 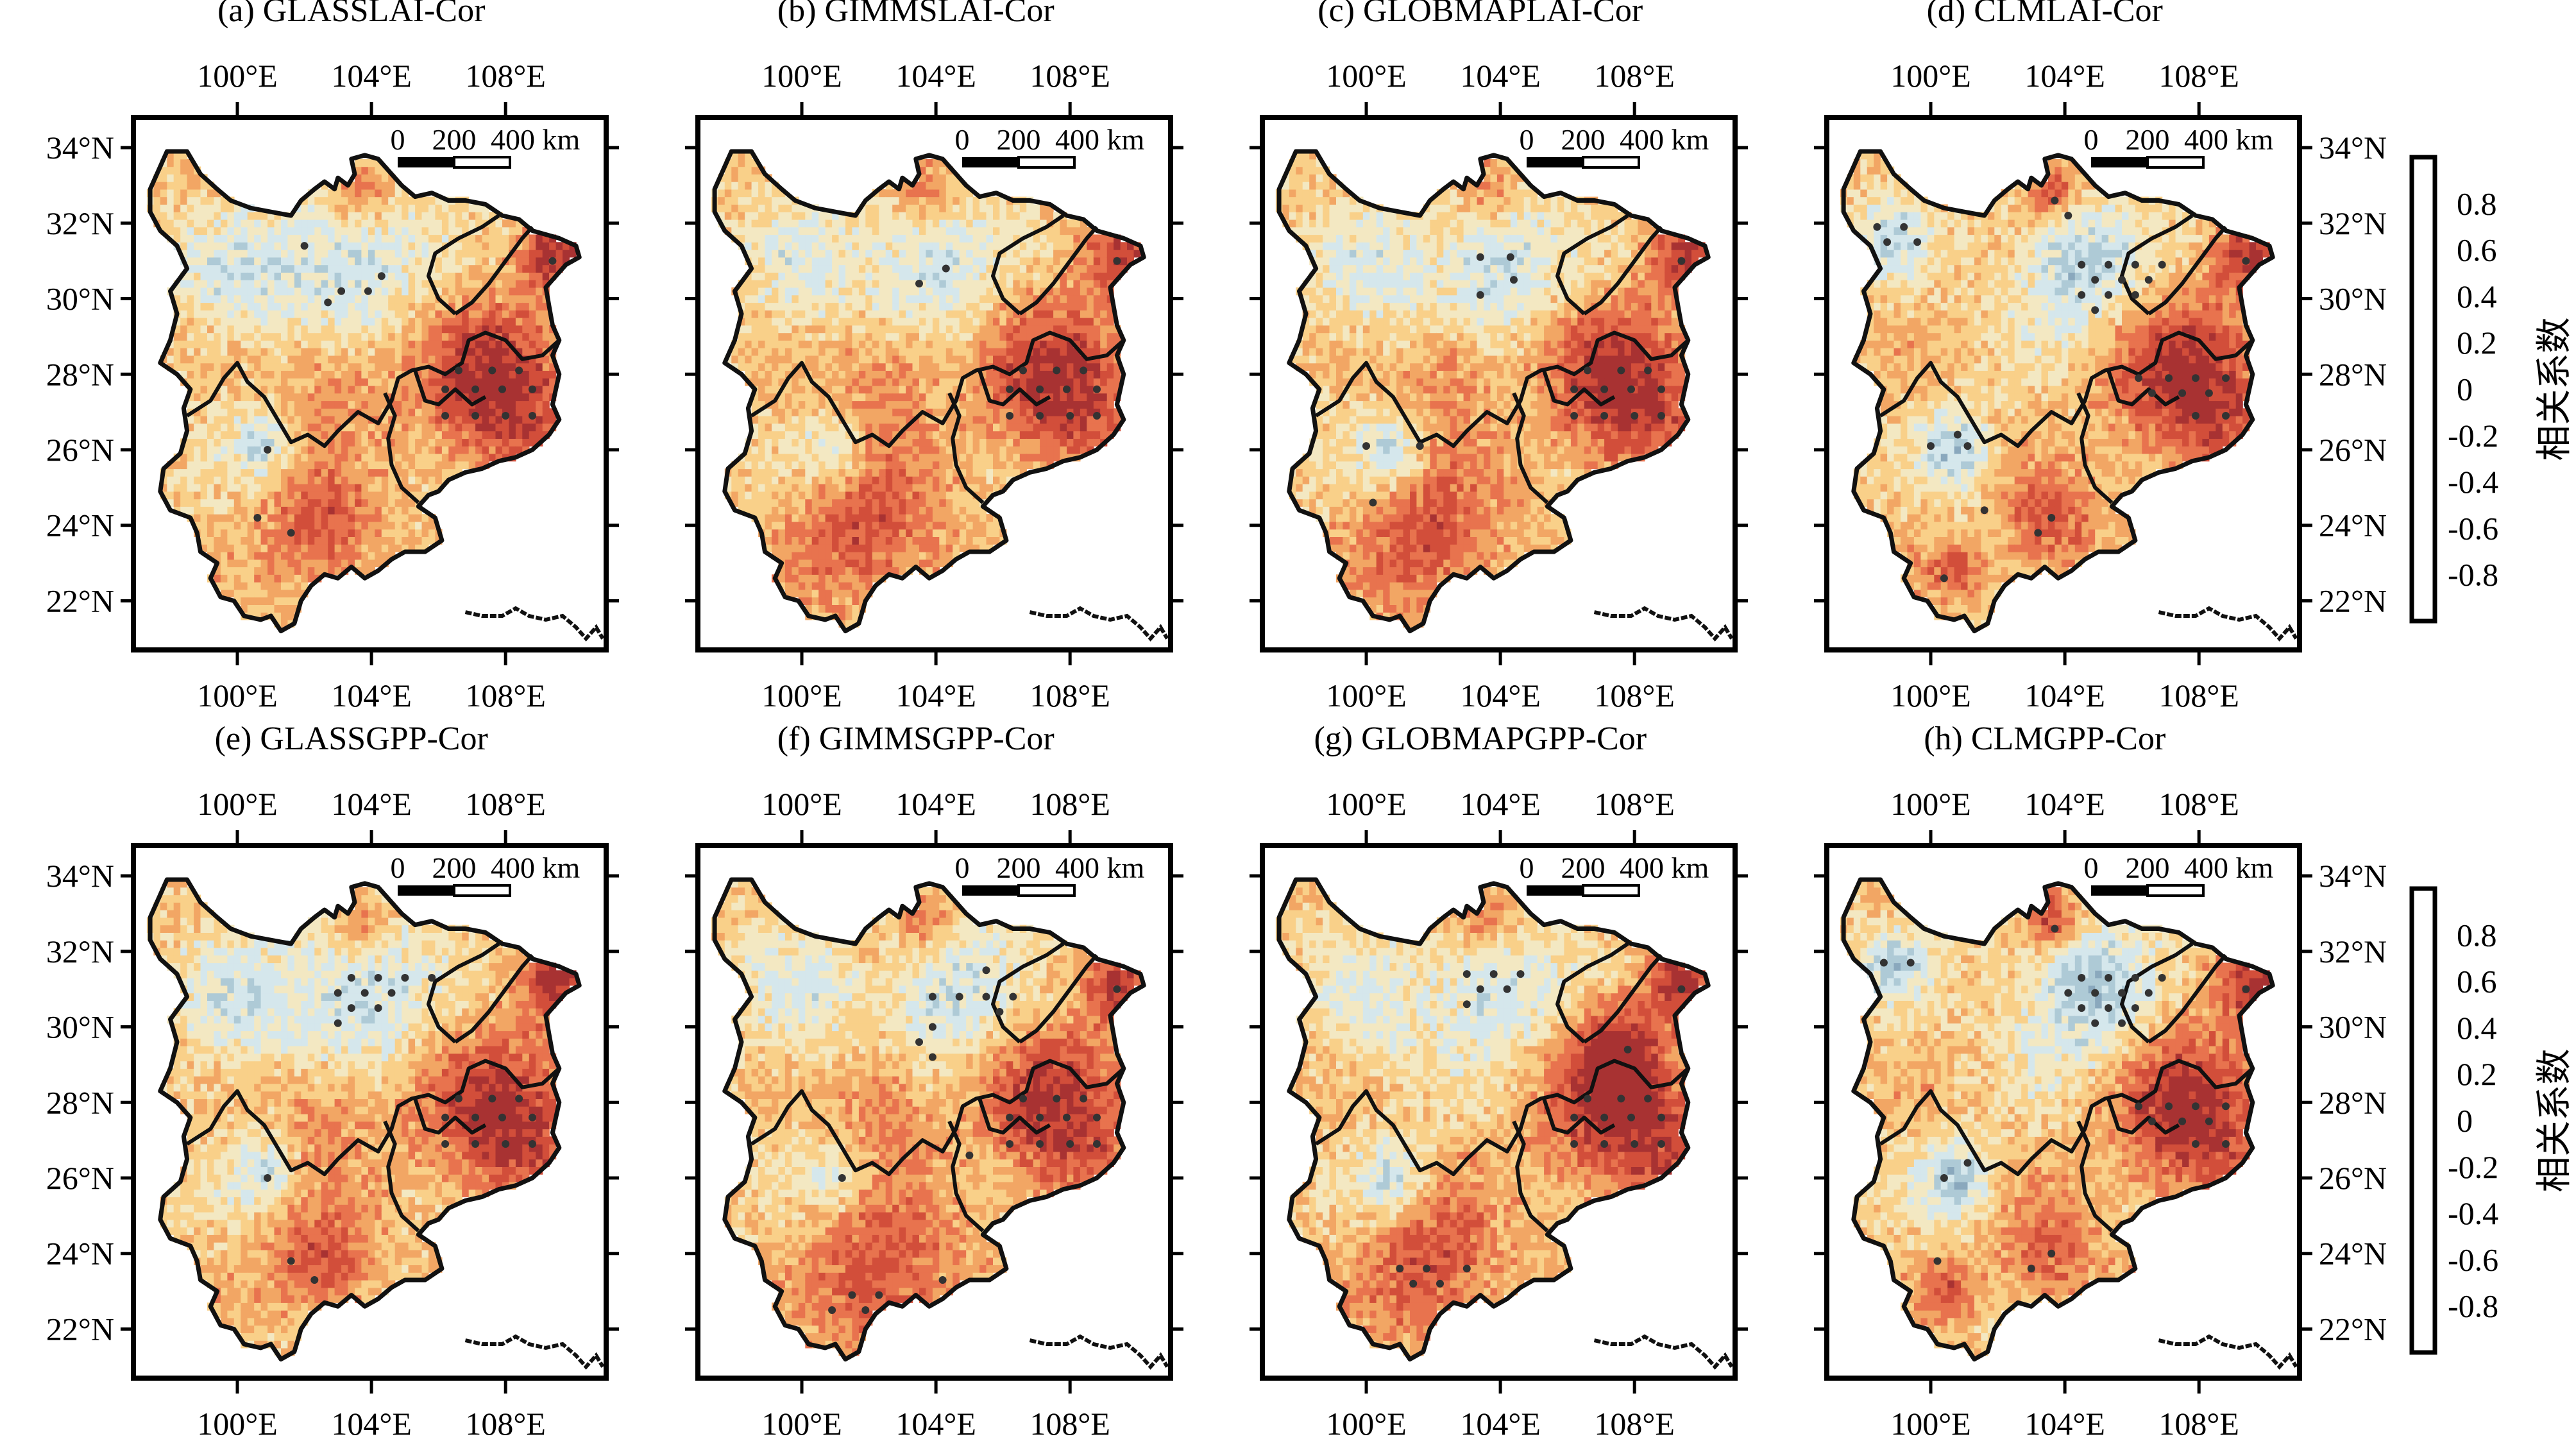 I want to click on significance-dot, so click(x=445, y=389).